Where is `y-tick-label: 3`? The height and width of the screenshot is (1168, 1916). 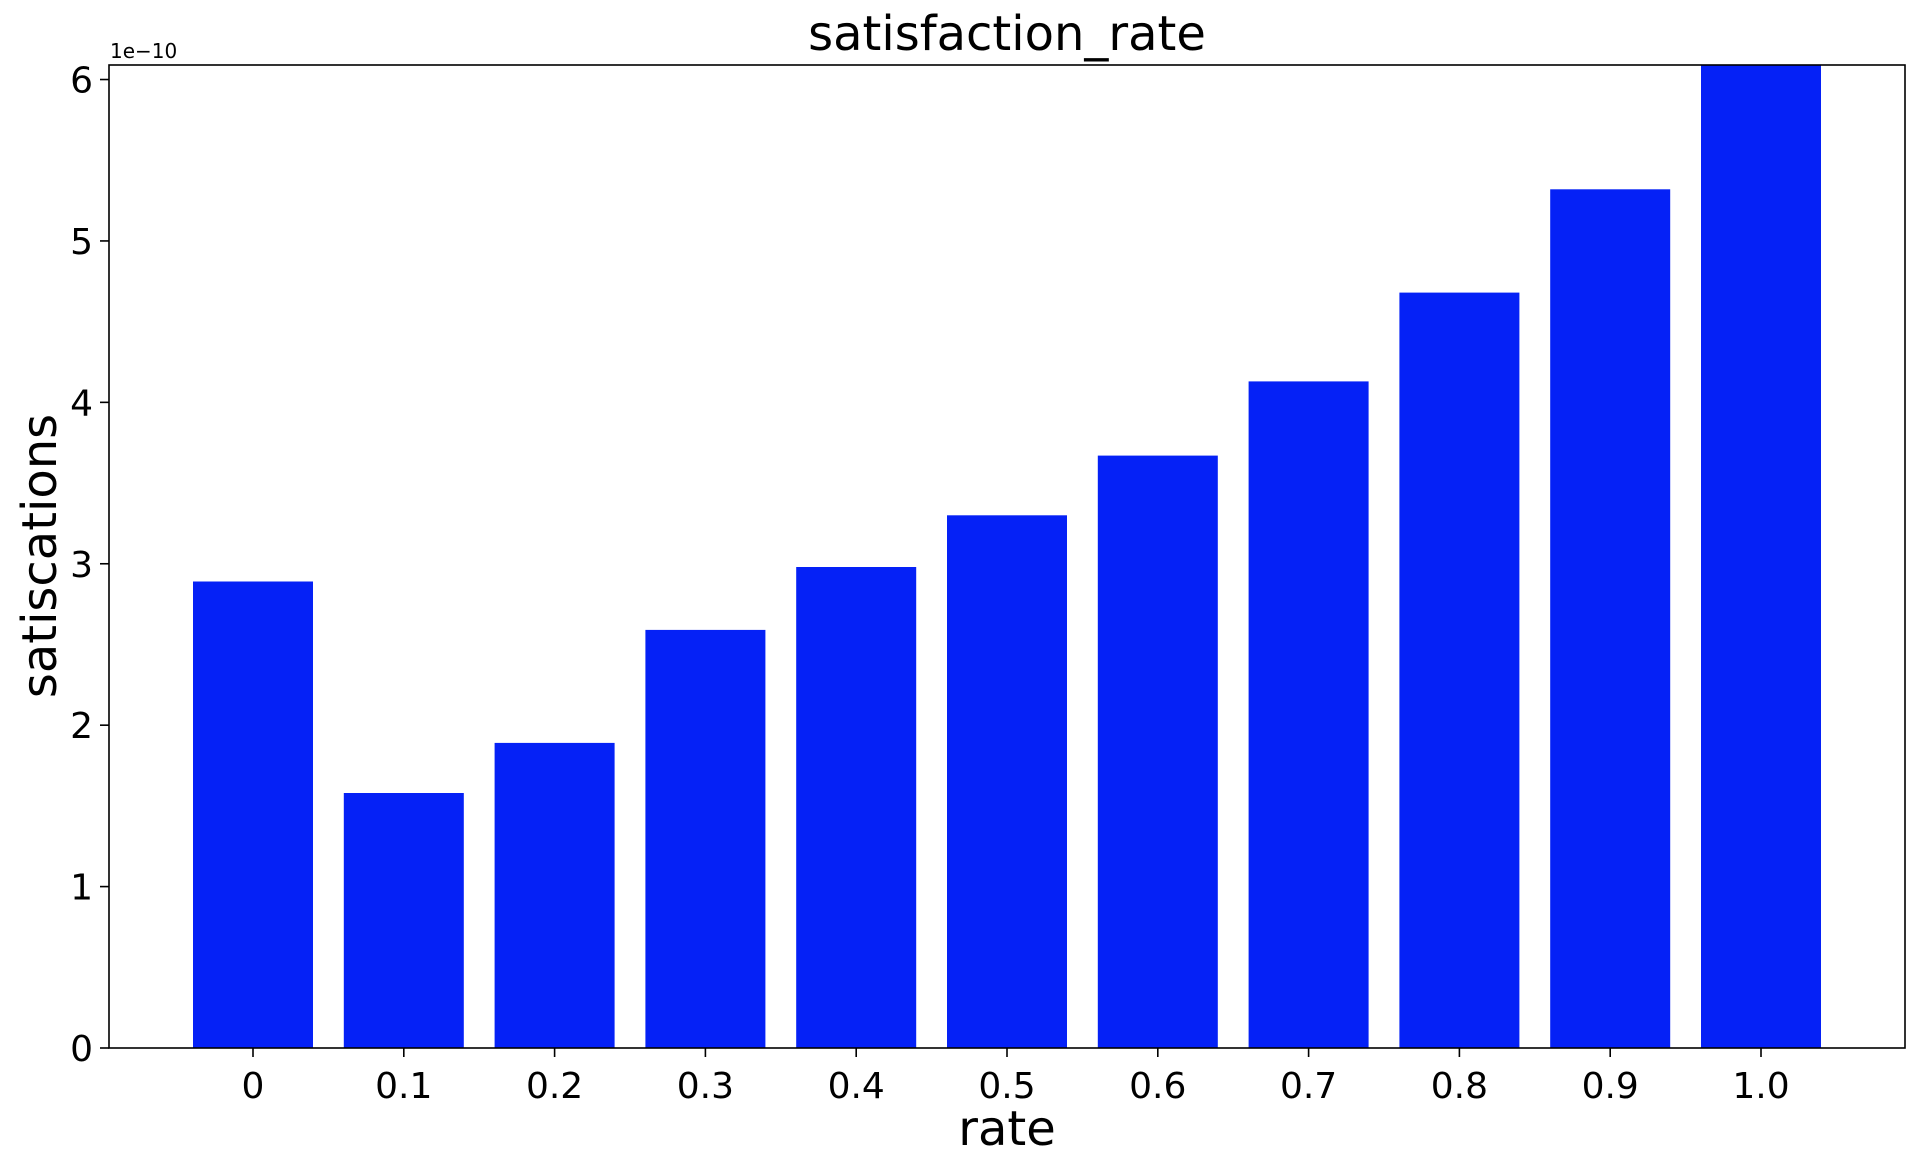 y-tick-label: 3 is located at coordinates (81, 565).